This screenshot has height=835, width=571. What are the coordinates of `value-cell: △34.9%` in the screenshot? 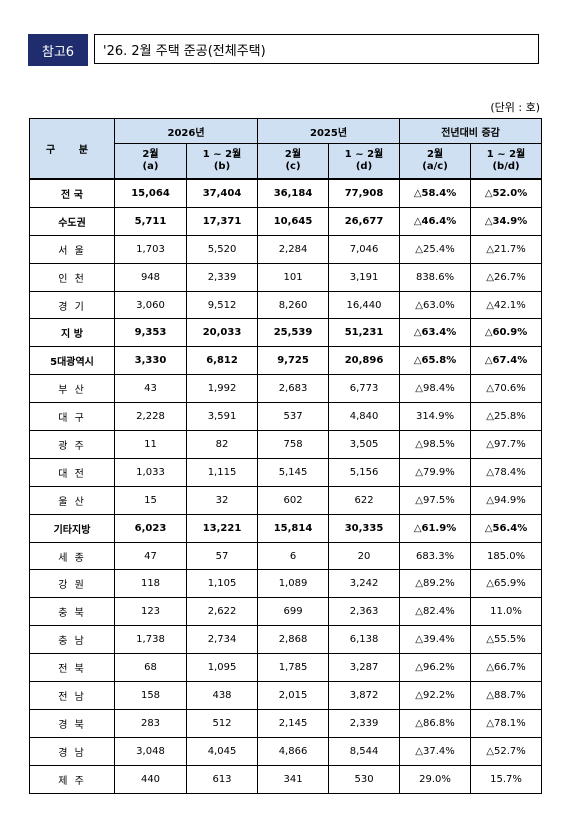 It's located at (506, 221).